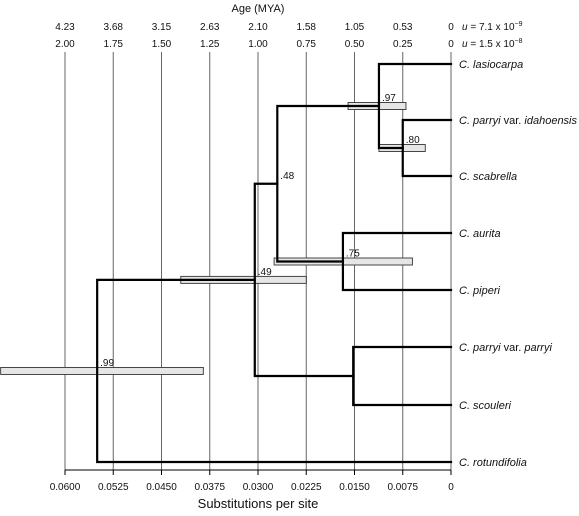 The width and height of the screenshot is (579, 516). What do you see at coordinates (306, 487) in the screenshot?
I see `bottom-tick-label: 0.0225` at bounding box center [306, 487].